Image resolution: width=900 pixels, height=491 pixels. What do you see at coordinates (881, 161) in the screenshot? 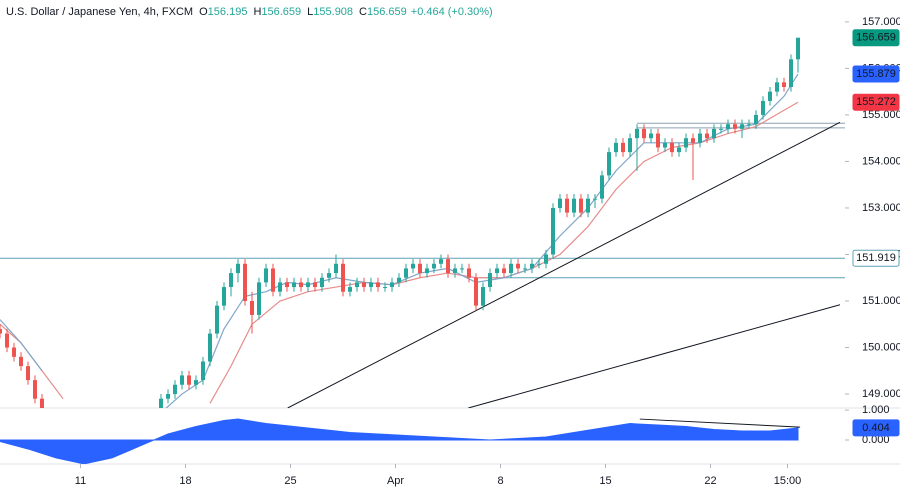
I see `y-tick-label: 154.000` at bounding box center [881, 161].